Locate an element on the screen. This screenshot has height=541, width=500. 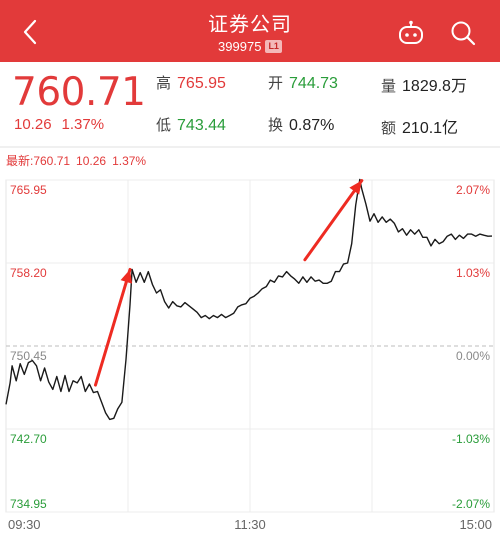
y-tick-label-right: 1.03% is located at coordinates (473, 273).